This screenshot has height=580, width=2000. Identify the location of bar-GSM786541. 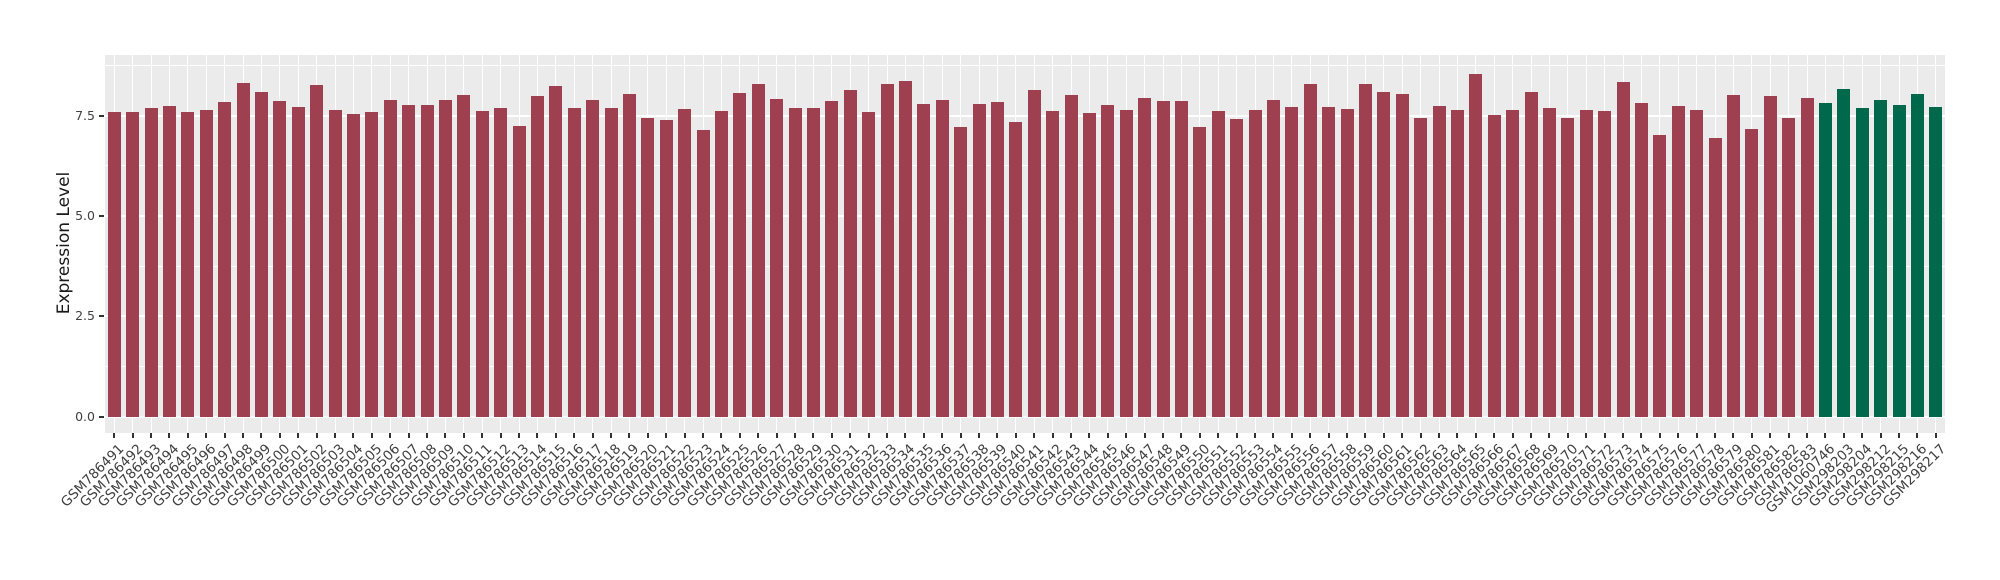
(1034, 253).